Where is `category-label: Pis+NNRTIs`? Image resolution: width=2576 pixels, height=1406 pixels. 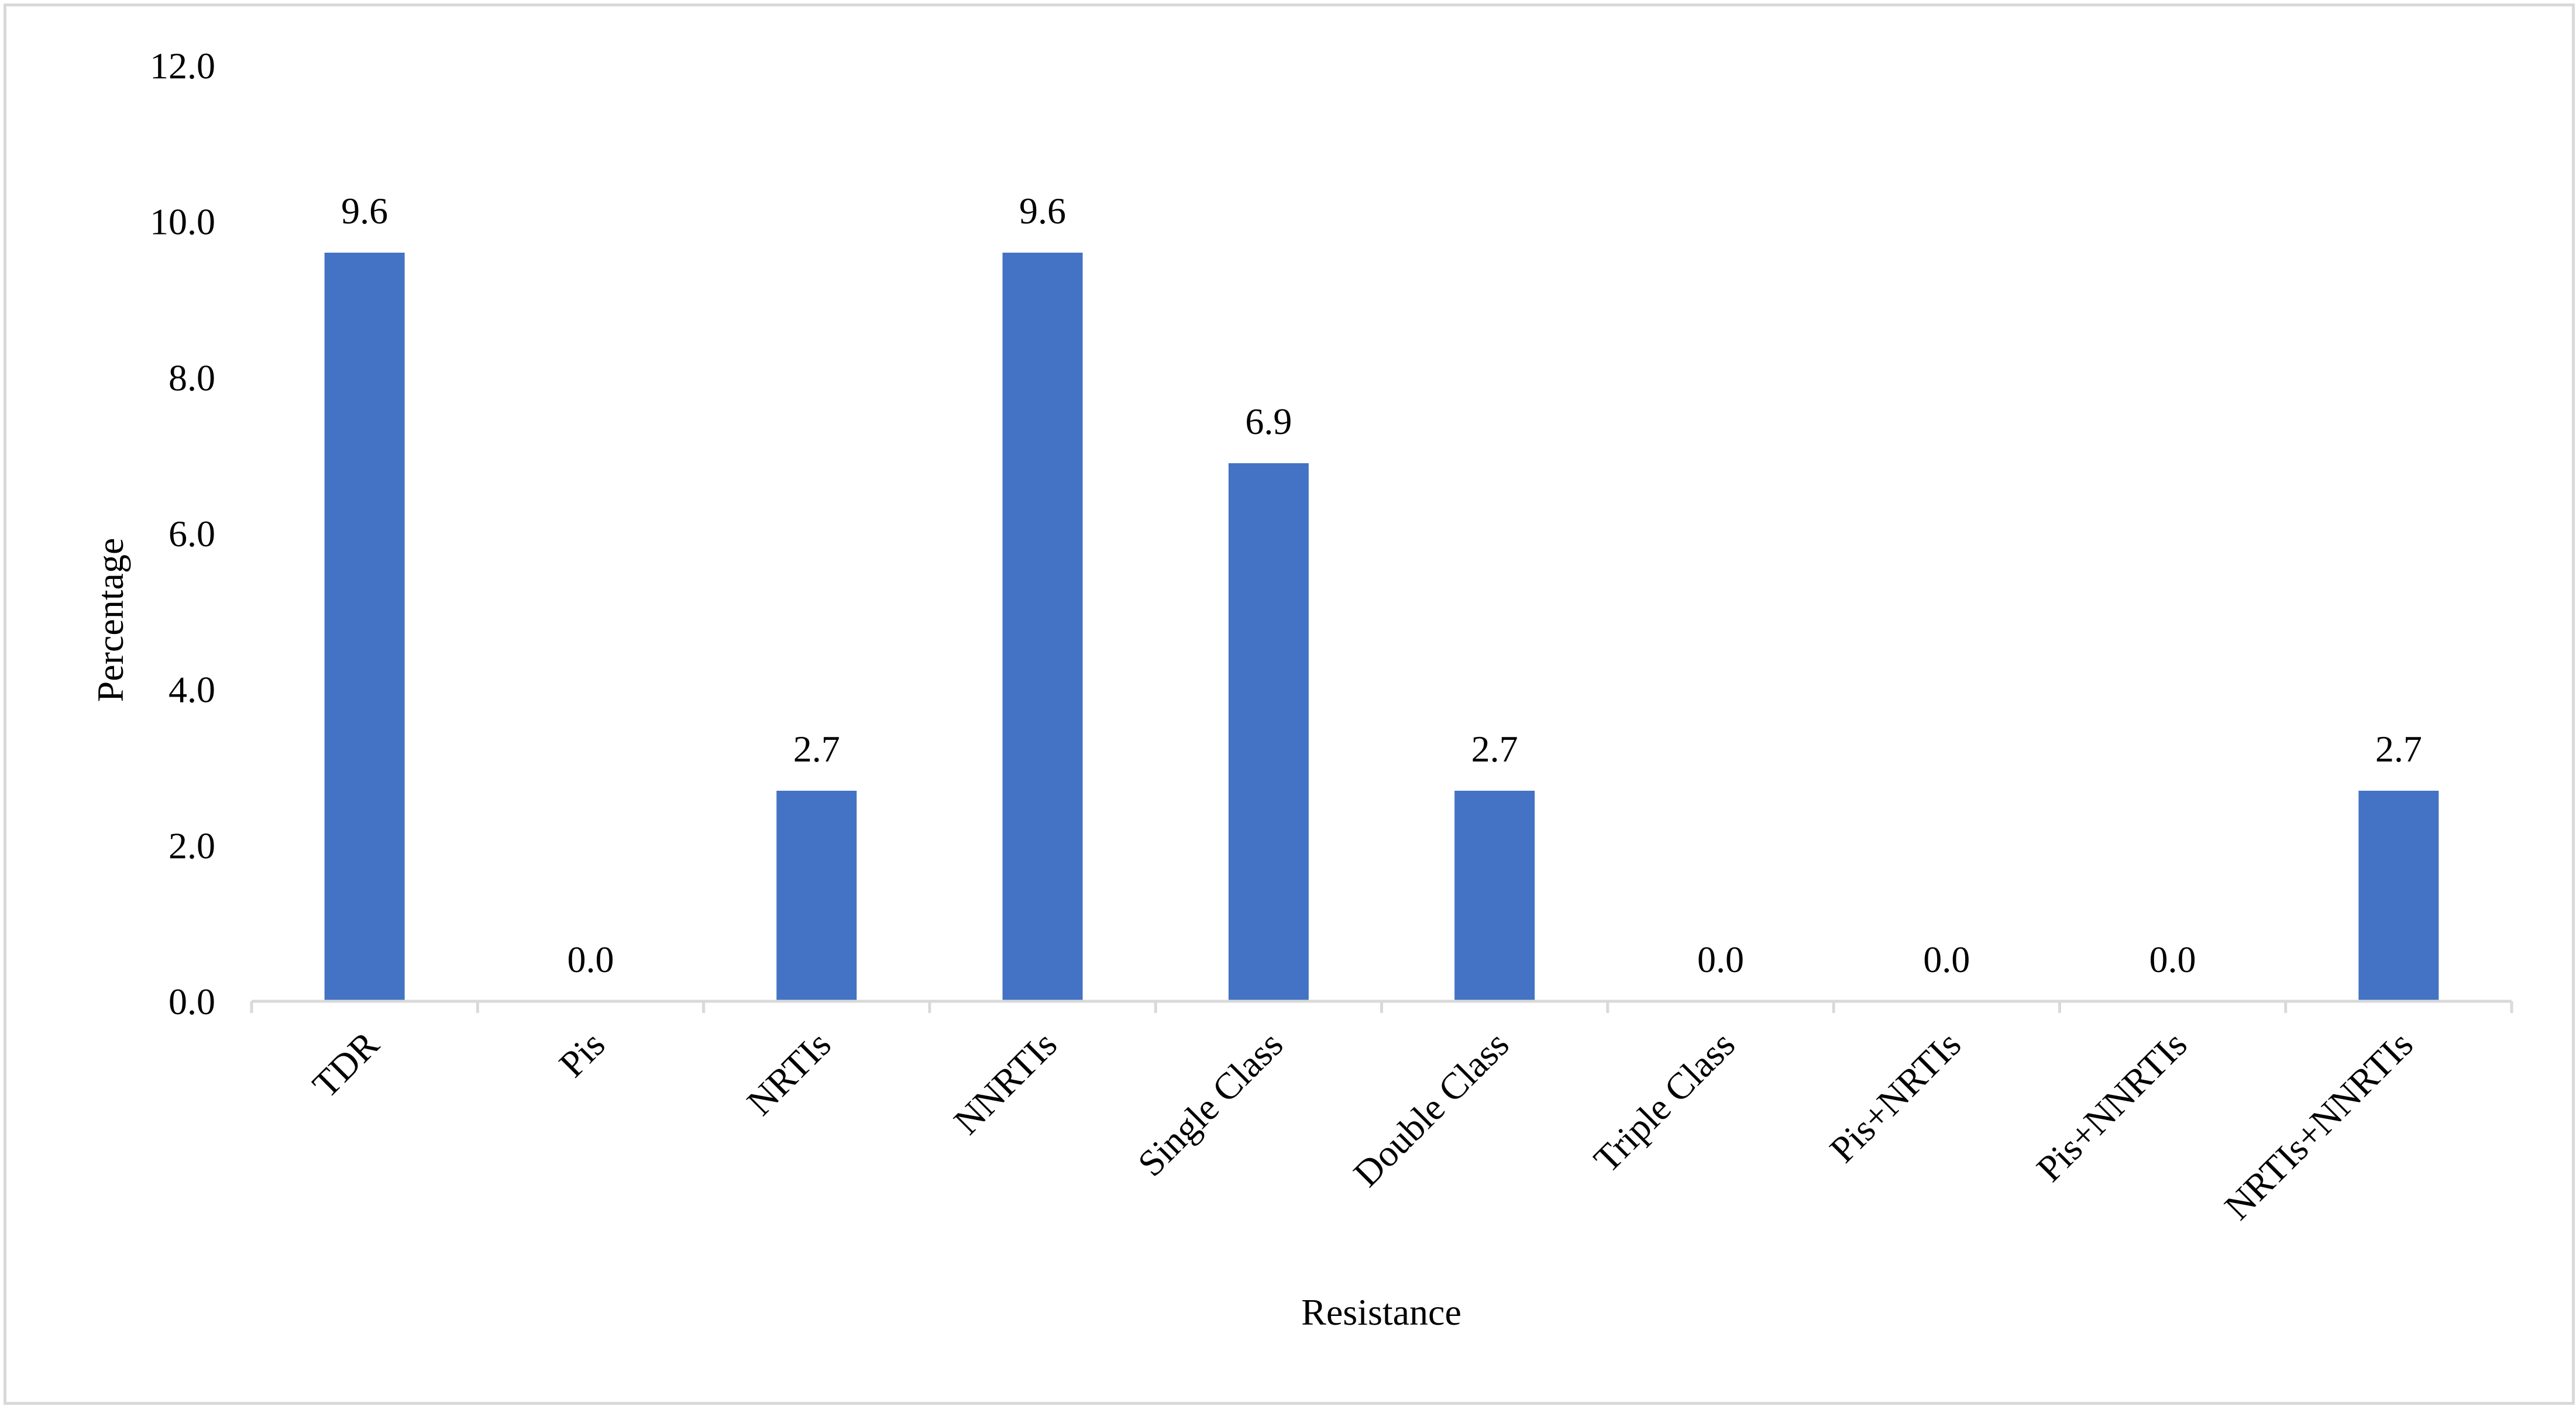
category-label: Pis+NNRTIs is located at coordinates (2111, 1107).